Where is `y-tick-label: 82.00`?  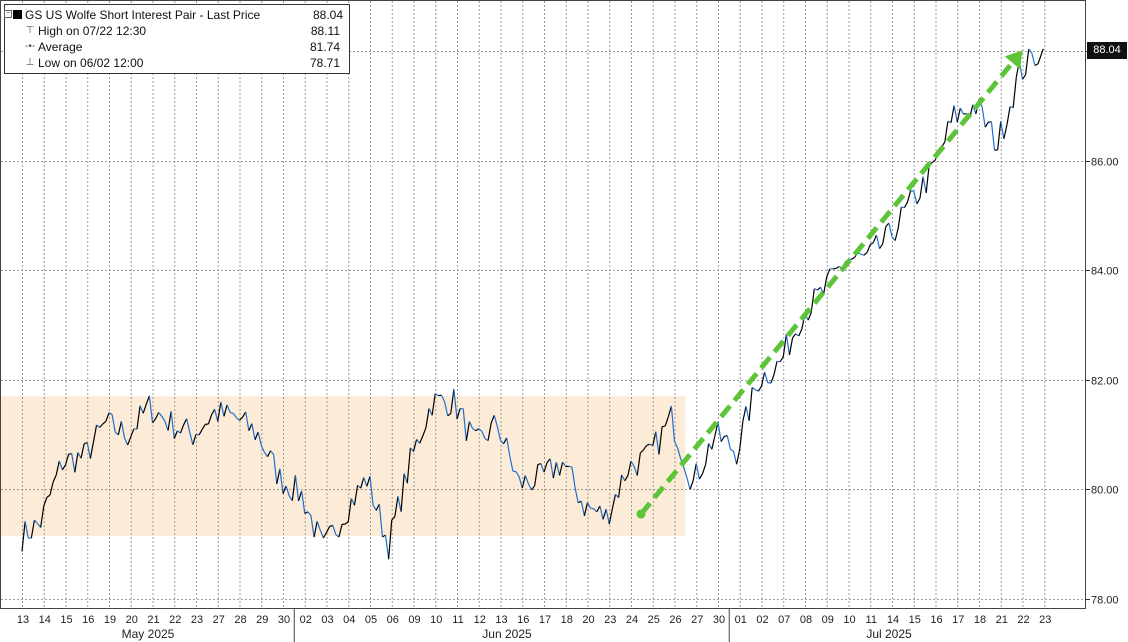 y-tick-label: 82.00 is located at coordinates (1105, 382).